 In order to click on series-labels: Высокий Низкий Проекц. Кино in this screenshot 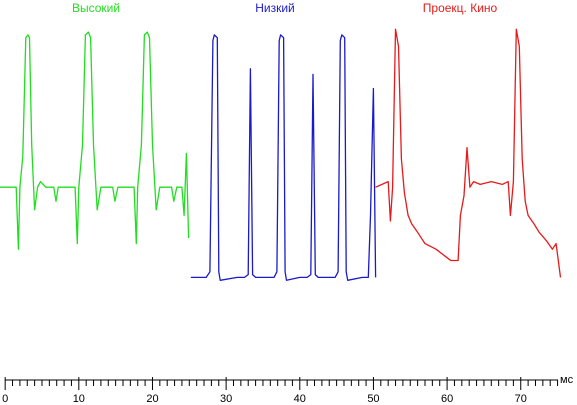, I will do `click(285, 8)`.